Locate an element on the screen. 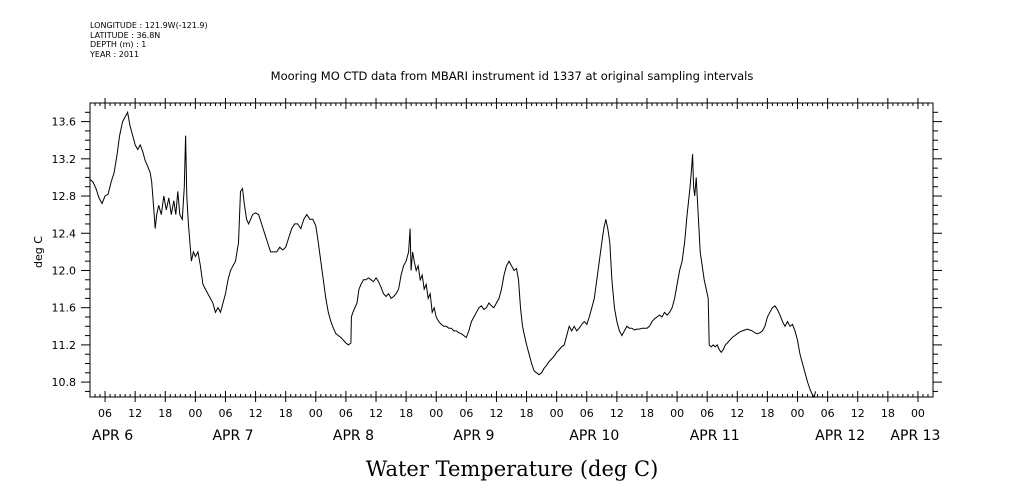  x-day-label: APR 12 is located at coordinates (840, 436).